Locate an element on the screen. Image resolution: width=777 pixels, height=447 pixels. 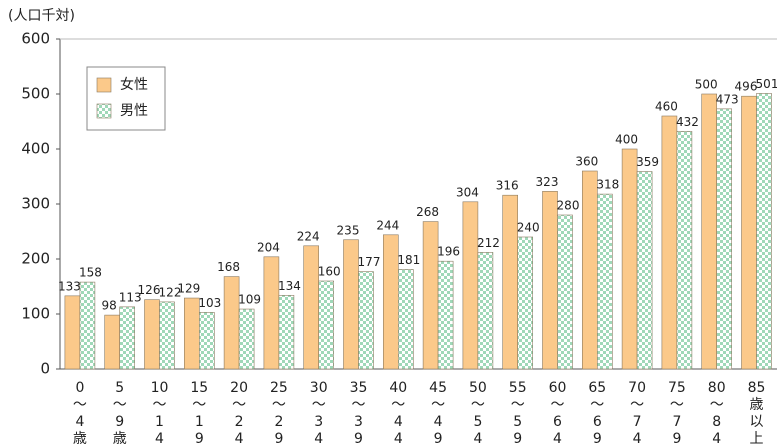
x-tick-label: 70〜74歳 is located at coordinates (637, 413).